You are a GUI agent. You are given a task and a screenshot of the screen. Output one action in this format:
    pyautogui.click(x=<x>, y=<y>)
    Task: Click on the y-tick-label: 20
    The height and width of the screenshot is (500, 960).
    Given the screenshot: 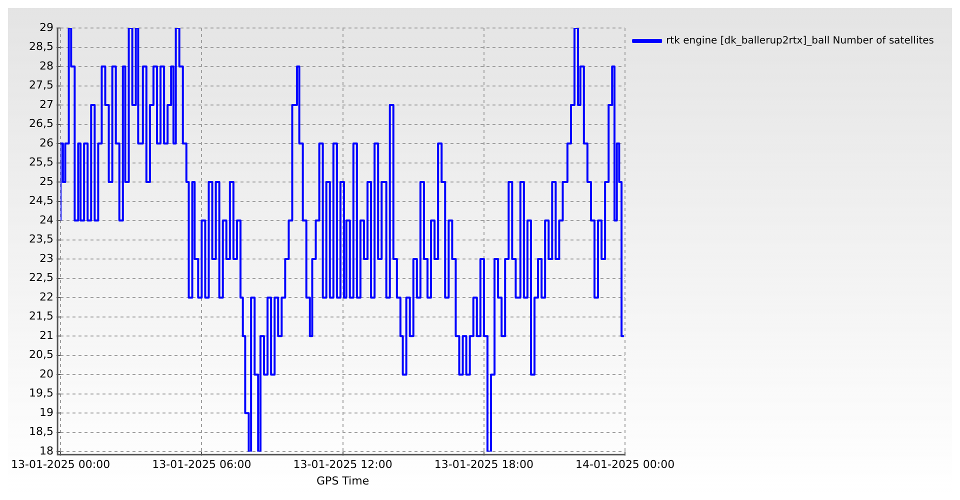 What is the action you would take?
    pyautogui.click(x=47, y=373)
    